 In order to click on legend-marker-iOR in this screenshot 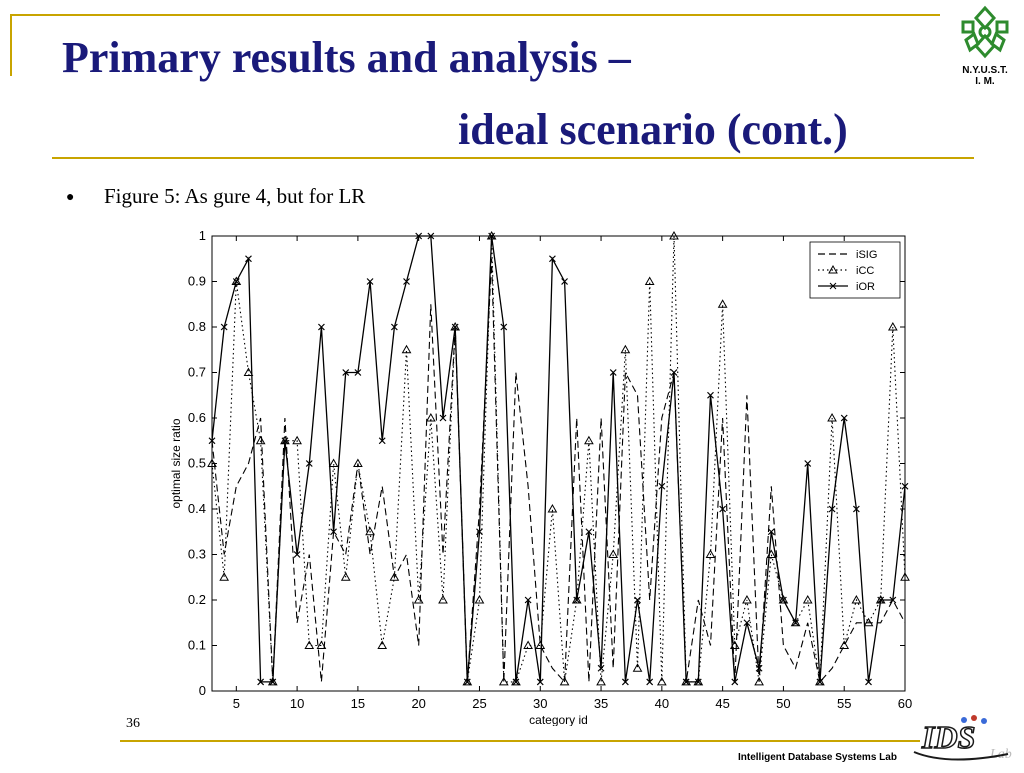, I will do `click(833, 286)`.